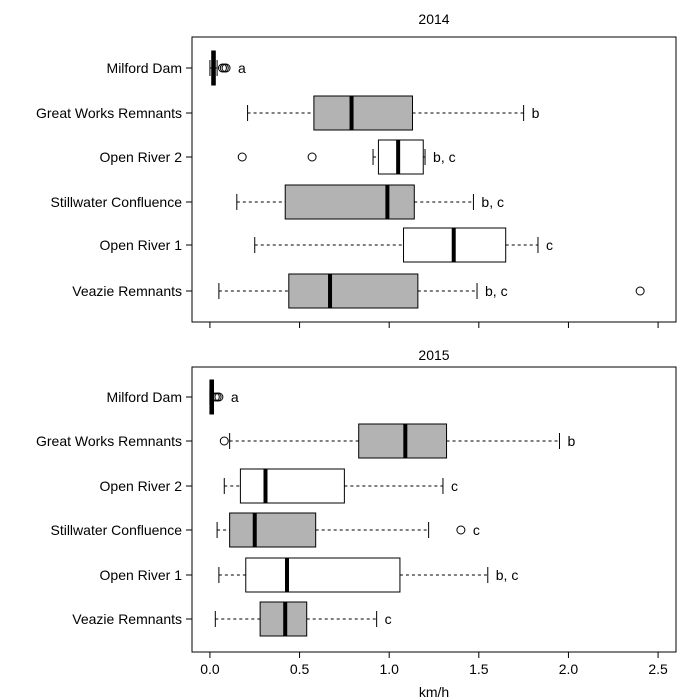 The height and width of the screenshot is (700, 678). I want to click on box-open-river-1: Open River 1 b, c, so click(309, 575).